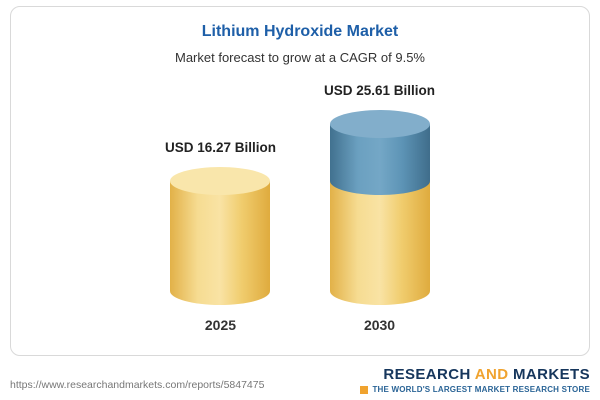 Image resolution: width=600 pixels, height=400 pixels. I want to click on bar-group-2030: USD 25.61 Billion 2030, so click(379, 208).